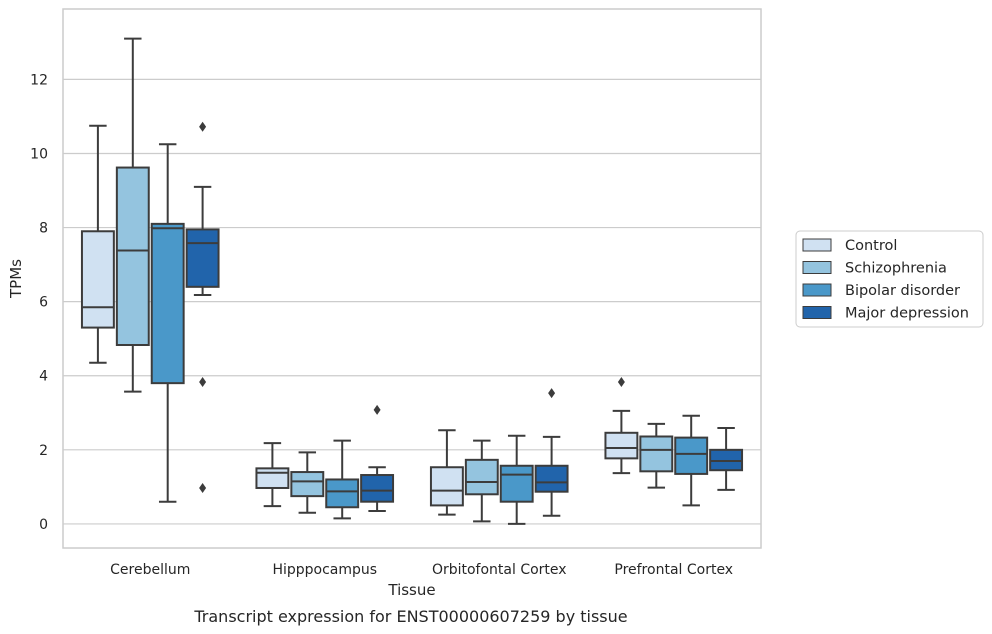 The width and height of the screenshot is (992, 634). Describe the element at coordinates (902, 291) in the screenshot. I see `legend-label: Bipolar disorder` at that location.